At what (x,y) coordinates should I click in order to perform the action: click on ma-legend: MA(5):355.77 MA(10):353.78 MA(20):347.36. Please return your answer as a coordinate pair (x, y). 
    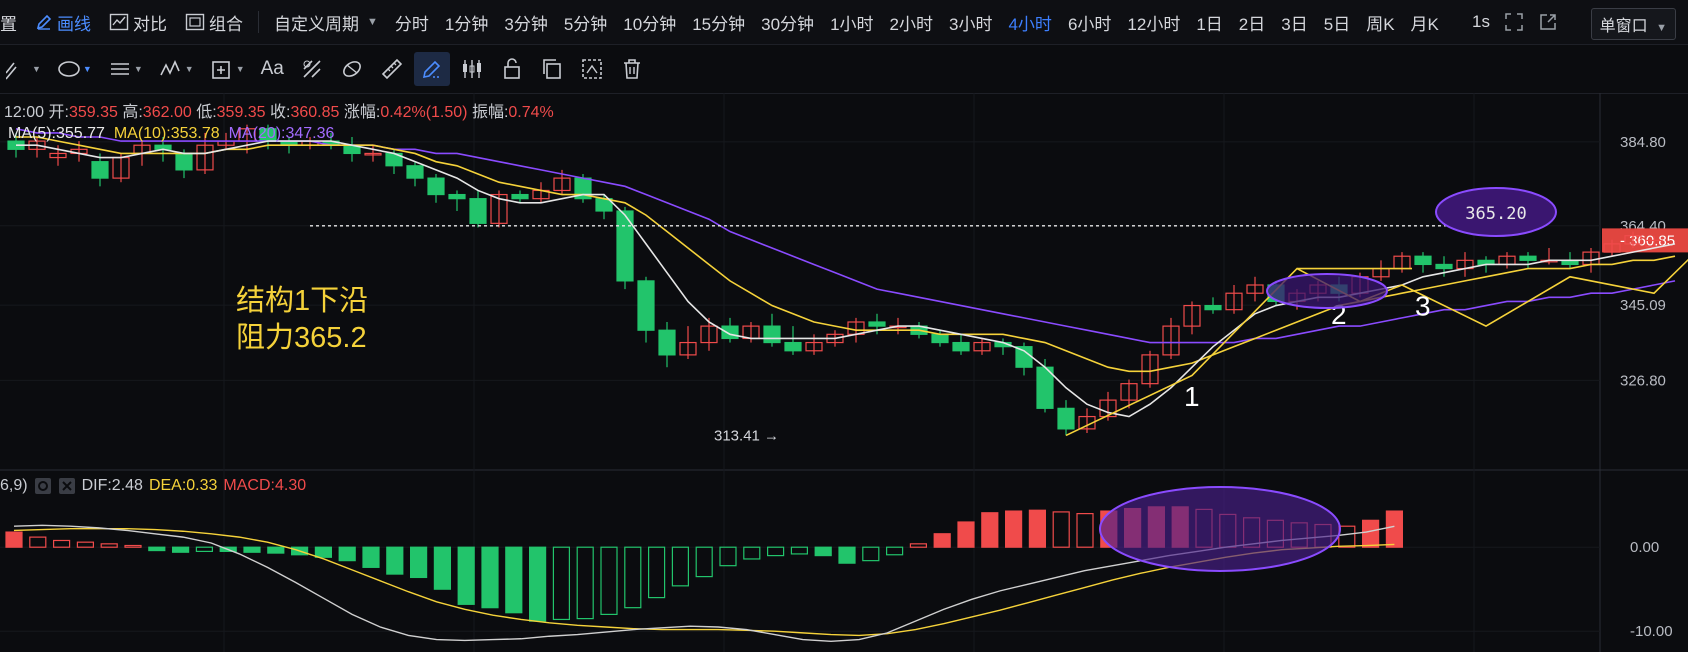
    Looking at the image, I should click on (171, 134).